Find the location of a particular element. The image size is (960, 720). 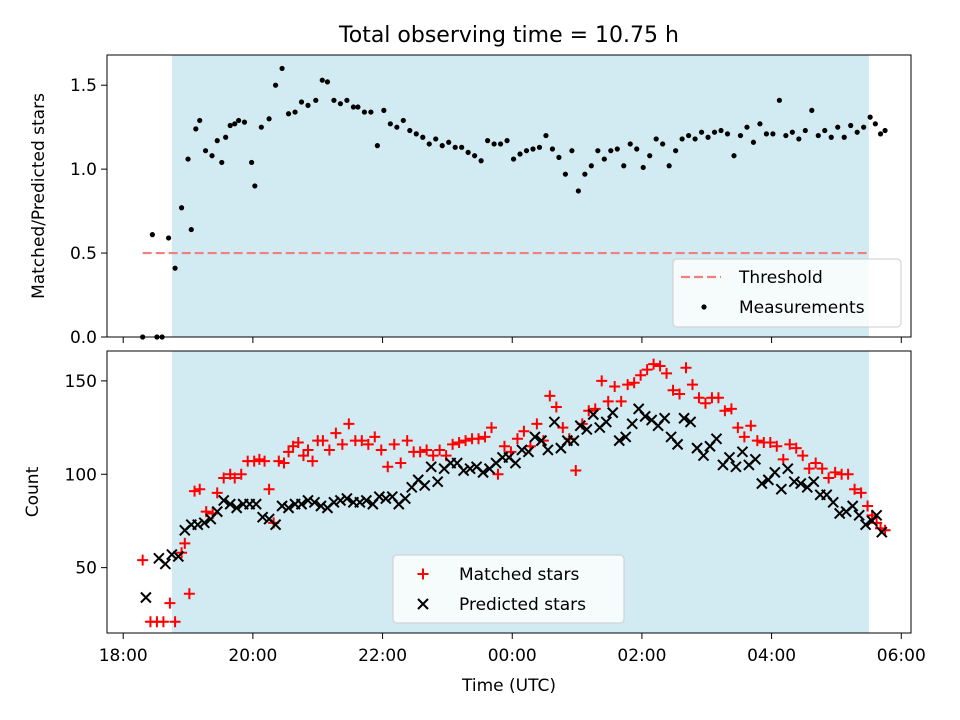

y-tick-label: 0.5 is located at coordinates (83, 254).